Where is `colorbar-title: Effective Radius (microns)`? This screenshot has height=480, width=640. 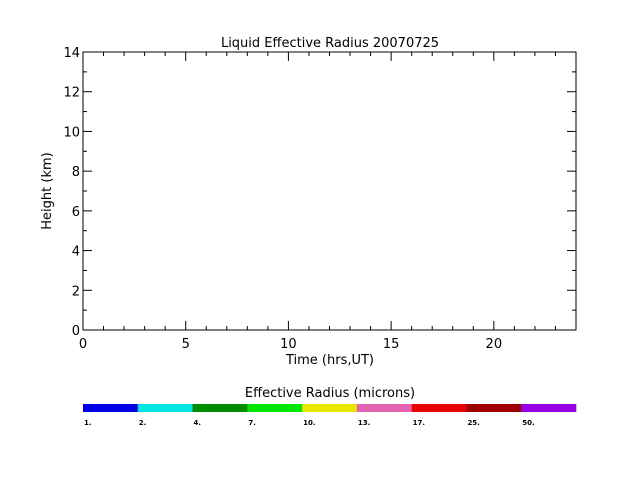
colorbar-title: Effective Radius (microns) is located at coordinates (330, 393).